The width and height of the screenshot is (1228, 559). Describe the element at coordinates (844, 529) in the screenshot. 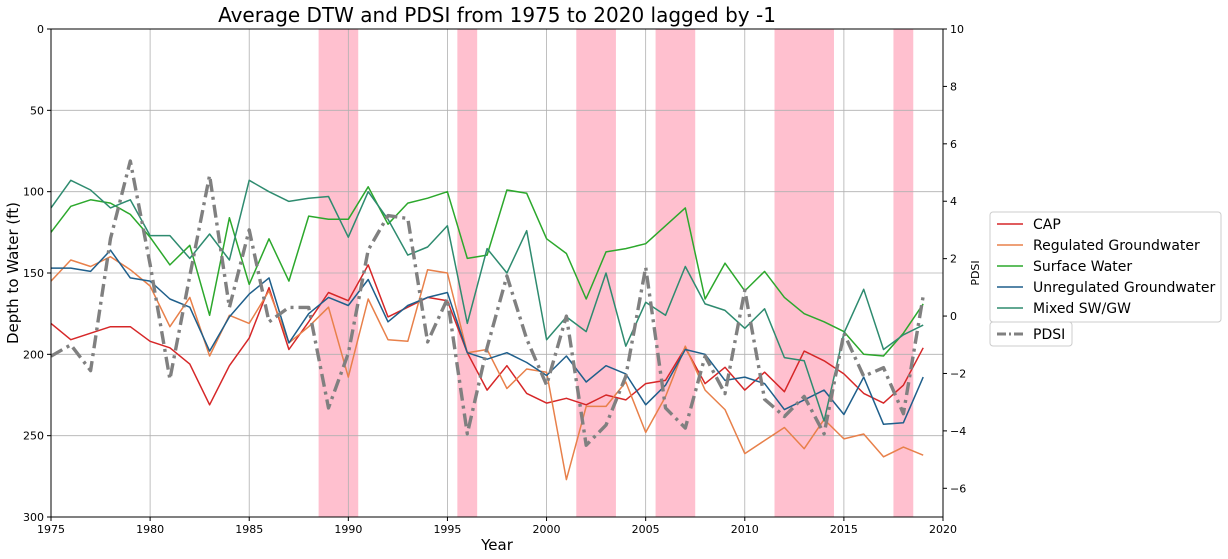

I see `x-tick-label-8: 2015` at that location.